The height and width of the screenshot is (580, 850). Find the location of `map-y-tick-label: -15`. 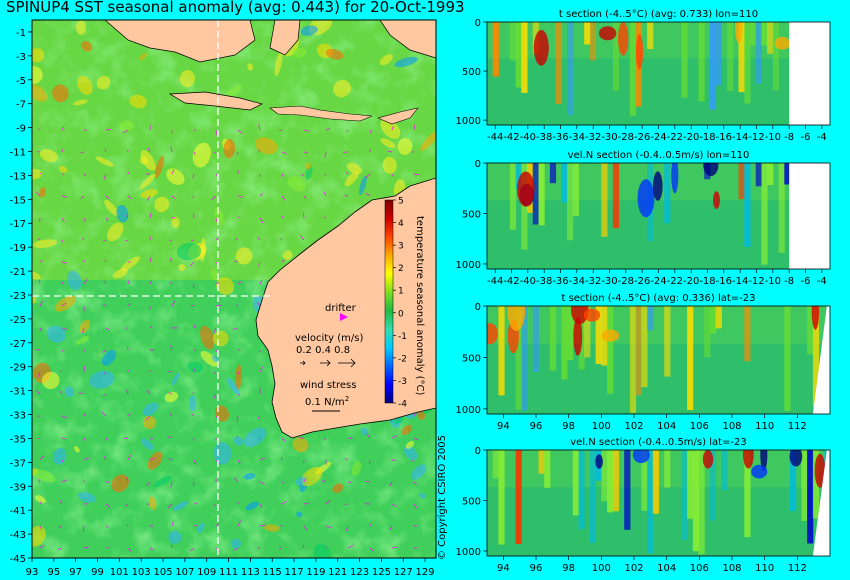

map-y-tick-label: -15 is located at coordinates (18, 200).